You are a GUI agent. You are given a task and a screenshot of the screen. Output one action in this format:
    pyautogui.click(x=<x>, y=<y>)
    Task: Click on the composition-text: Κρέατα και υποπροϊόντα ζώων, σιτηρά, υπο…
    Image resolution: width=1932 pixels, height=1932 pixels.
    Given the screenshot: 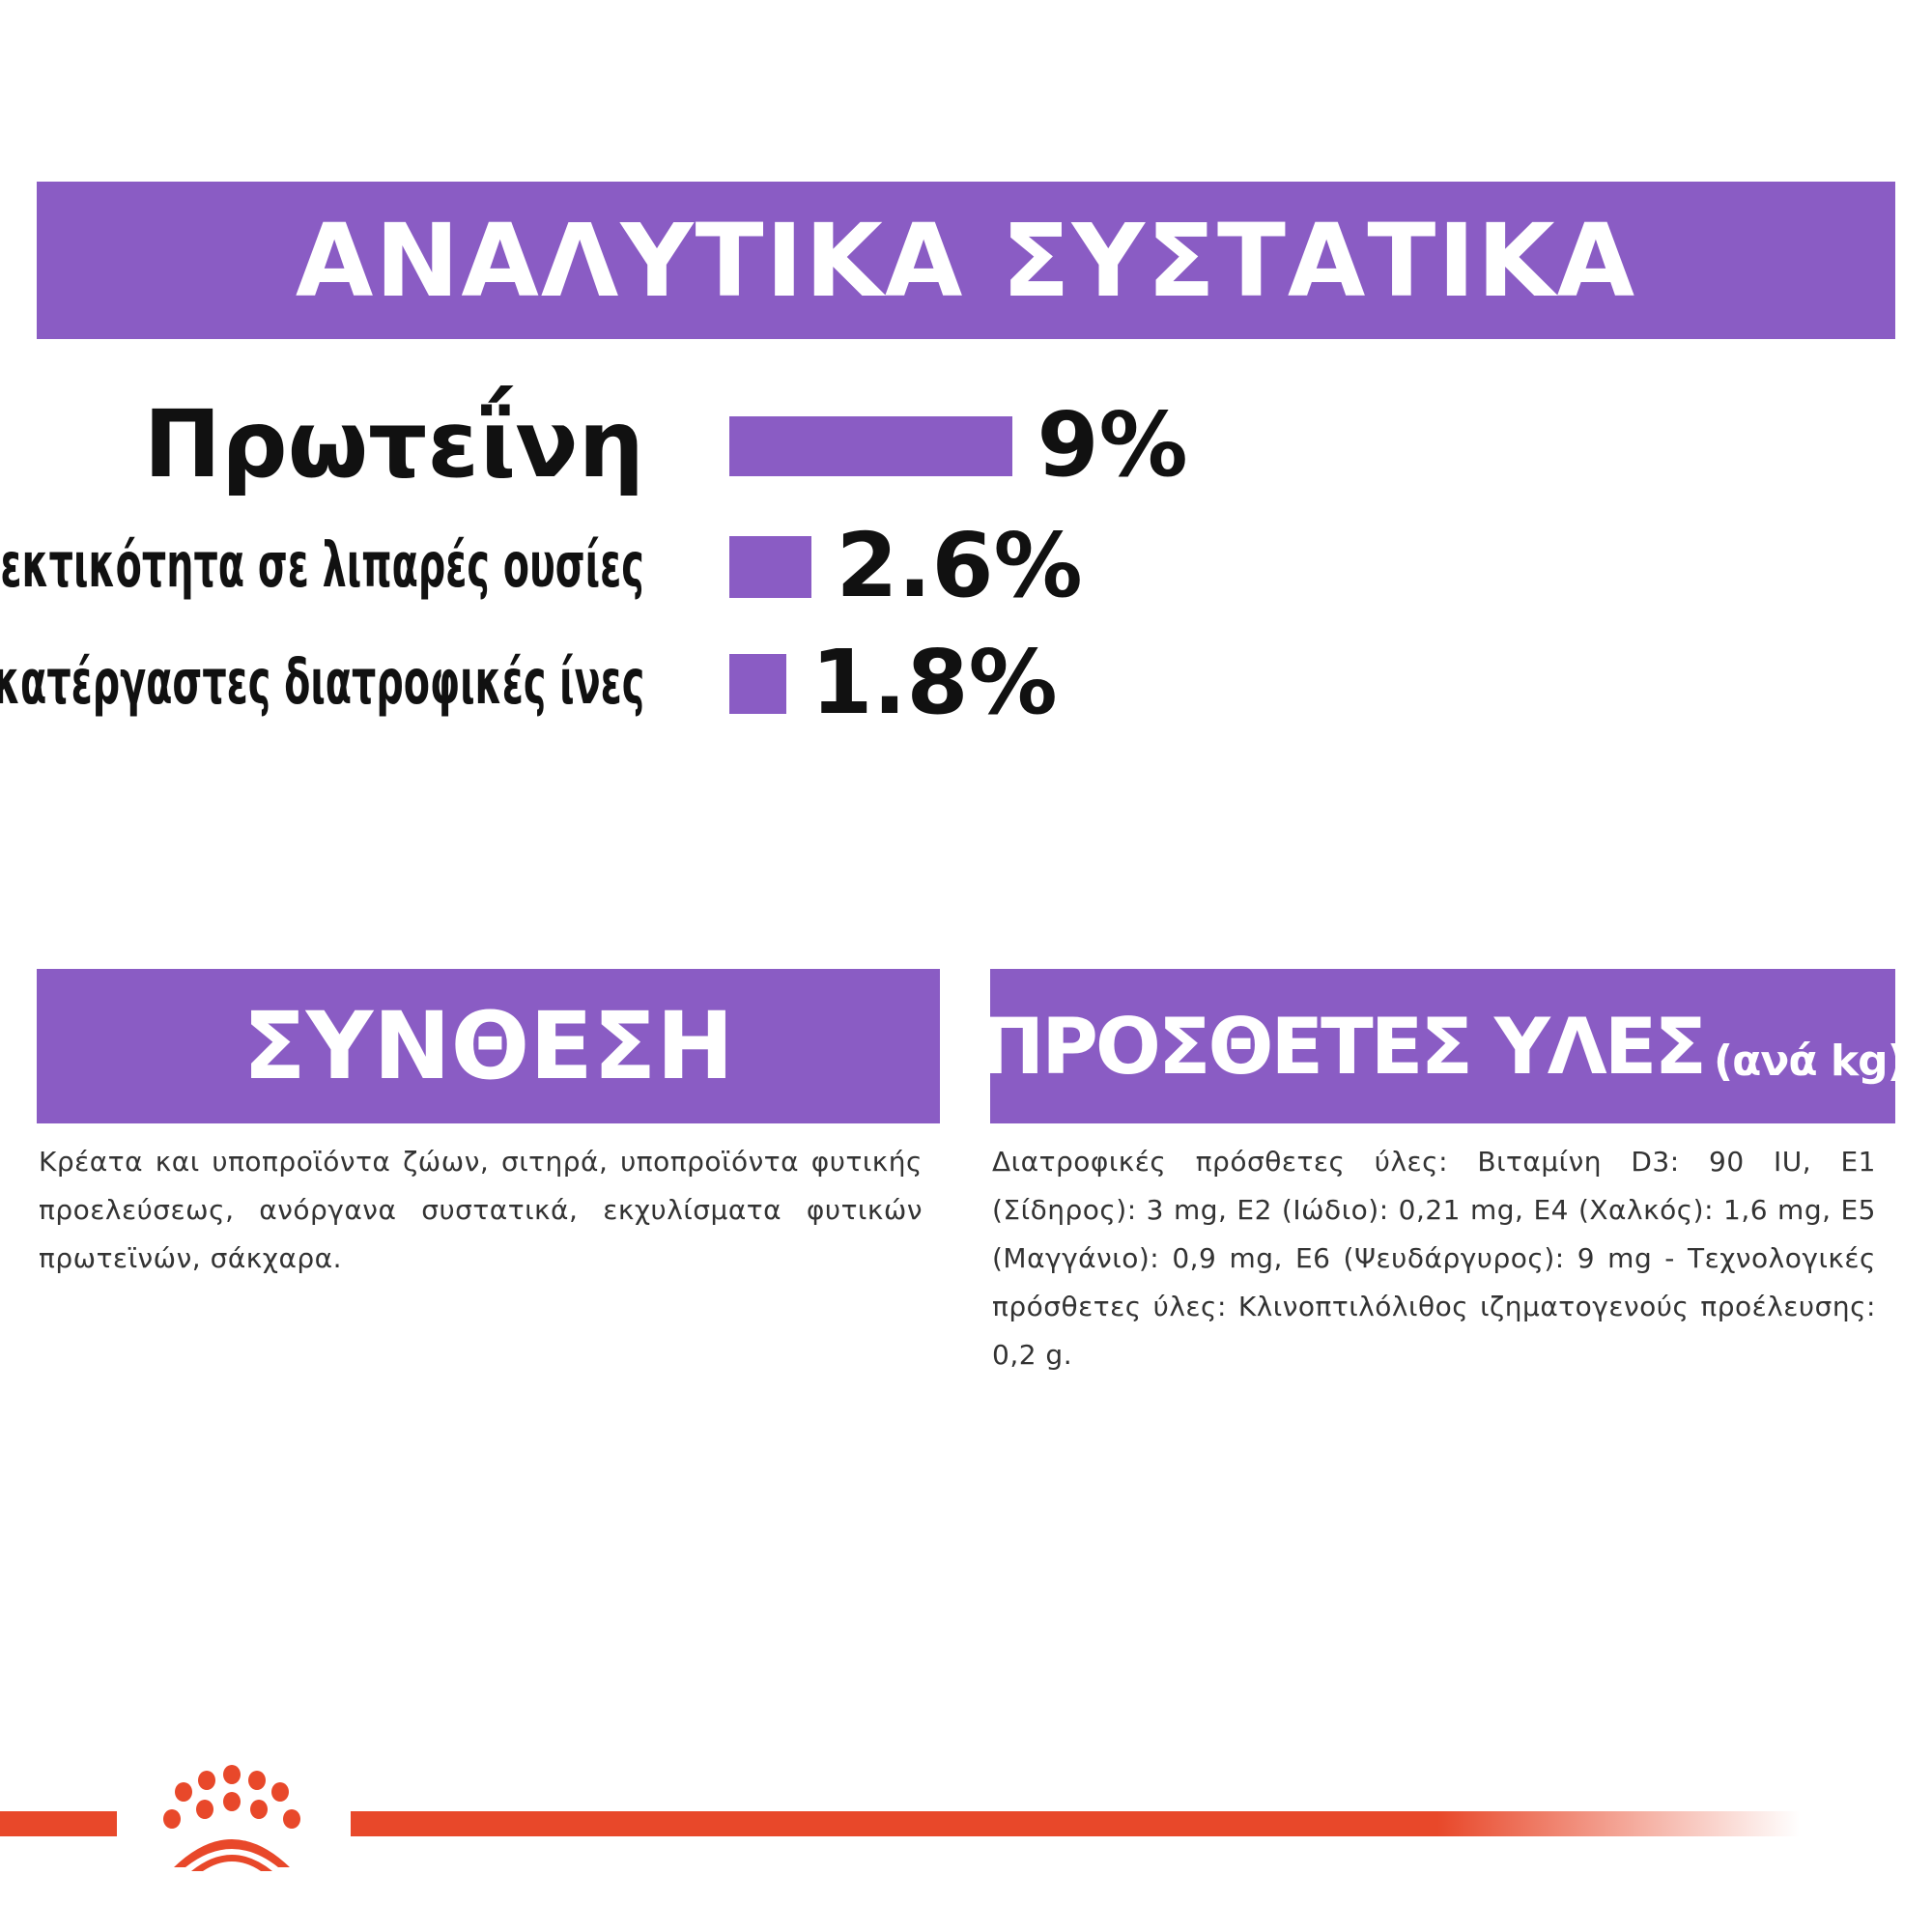 What is the action you would take?
    pyautogui.click(x=481, y=1210)
    